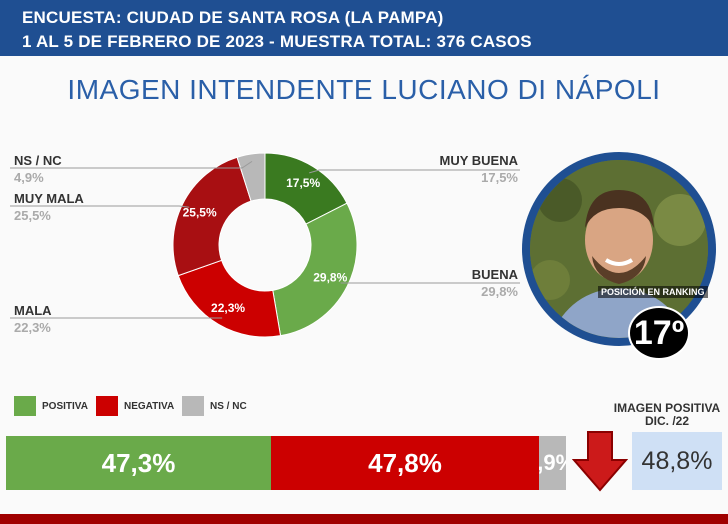  I want to click on mayor-photo, so click(619, 249).